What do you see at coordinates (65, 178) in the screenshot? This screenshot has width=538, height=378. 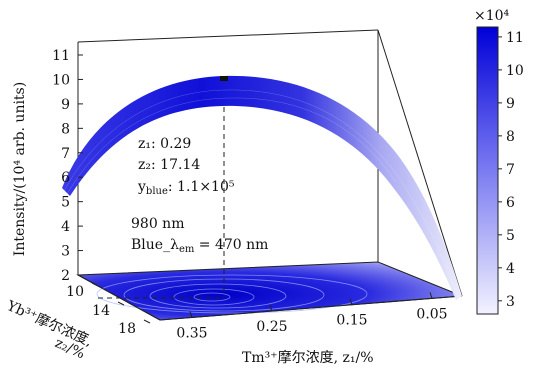 I see `z-tick-label: 6` at bounding box center [65, 178].